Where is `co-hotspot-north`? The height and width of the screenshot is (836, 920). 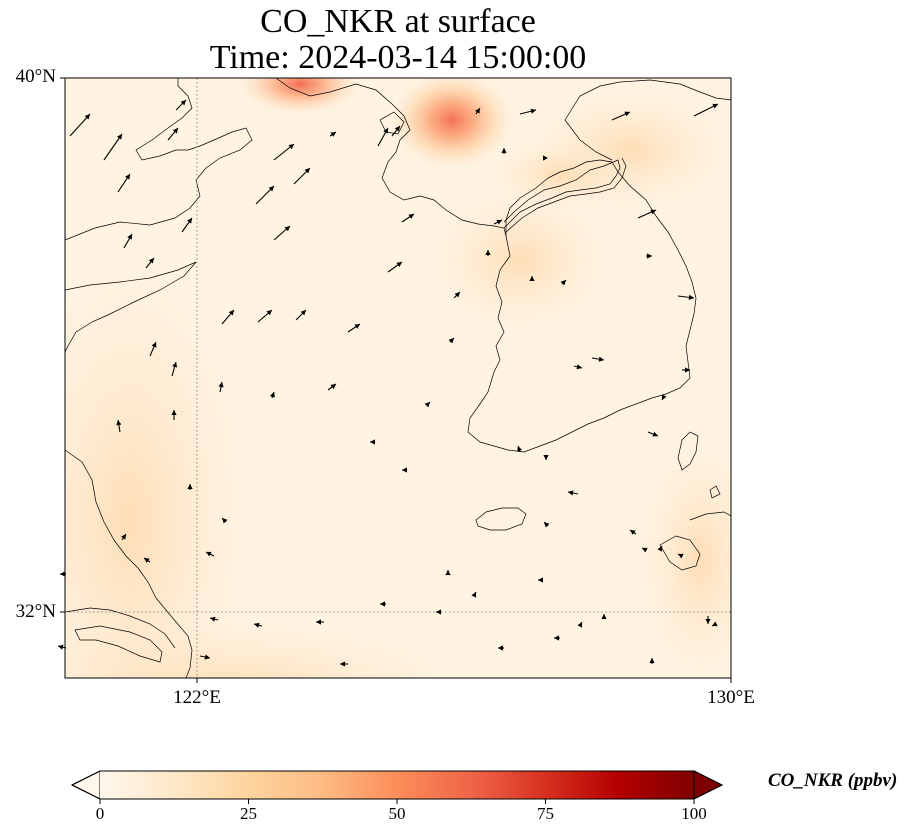
co-hotspot-north is located at coordinates (300, 96).